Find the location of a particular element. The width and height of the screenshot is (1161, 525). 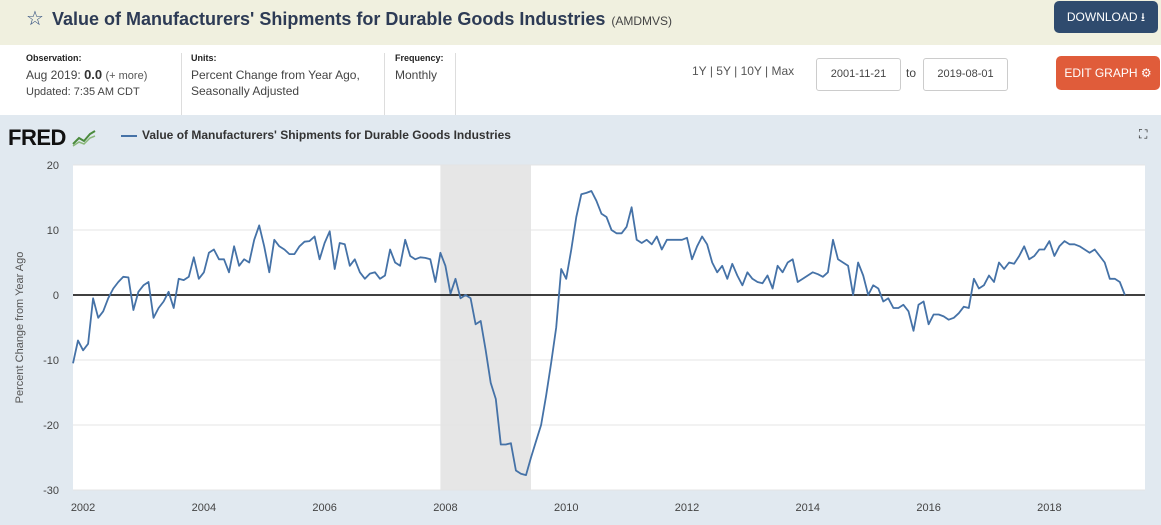

x-tick-label: 2004 is located at coordinates (204, 508).